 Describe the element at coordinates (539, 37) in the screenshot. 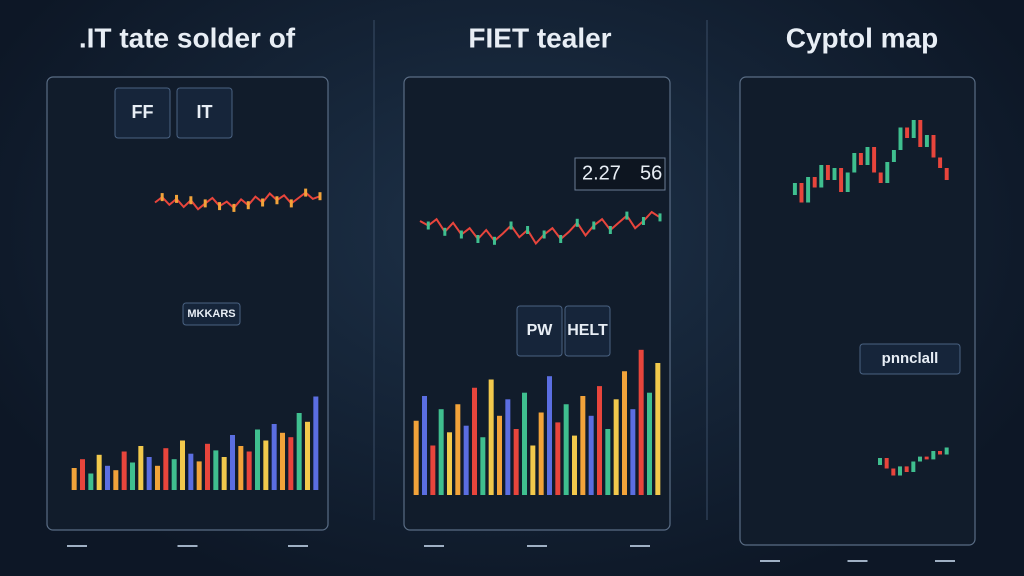

I see `panel-title: FIET tealer` at that location.